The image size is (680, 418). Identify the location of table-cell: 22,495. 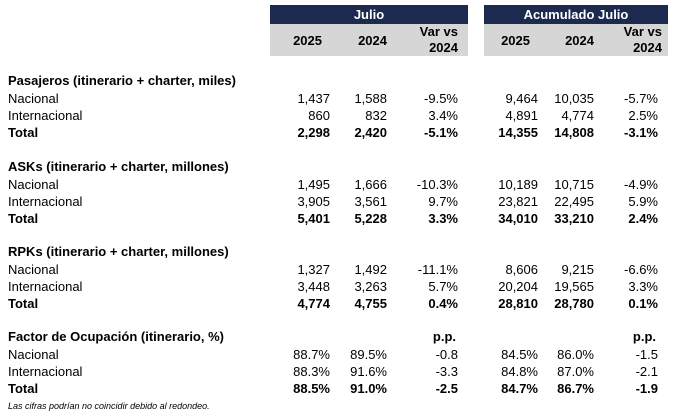
(574, 201).